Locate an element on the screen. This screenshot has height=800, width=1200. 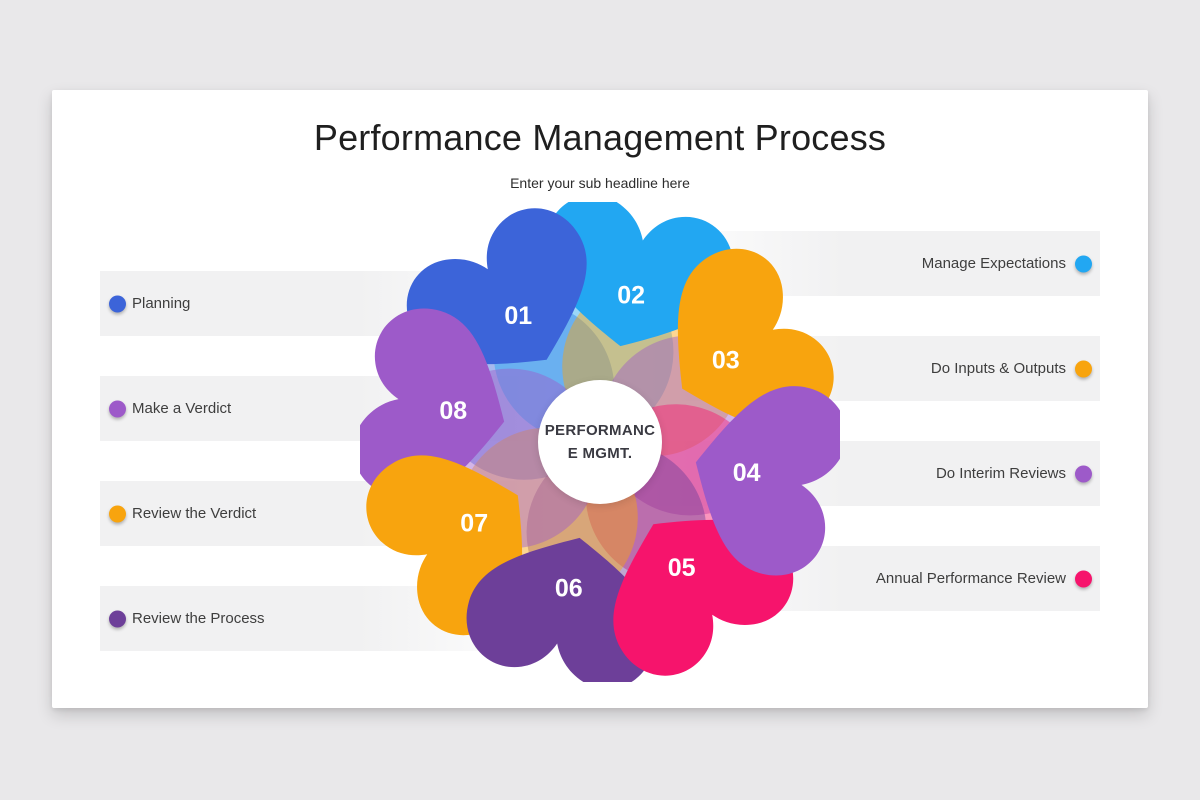
legend-row: Review the Verdict is located at coordinates (335, 513).